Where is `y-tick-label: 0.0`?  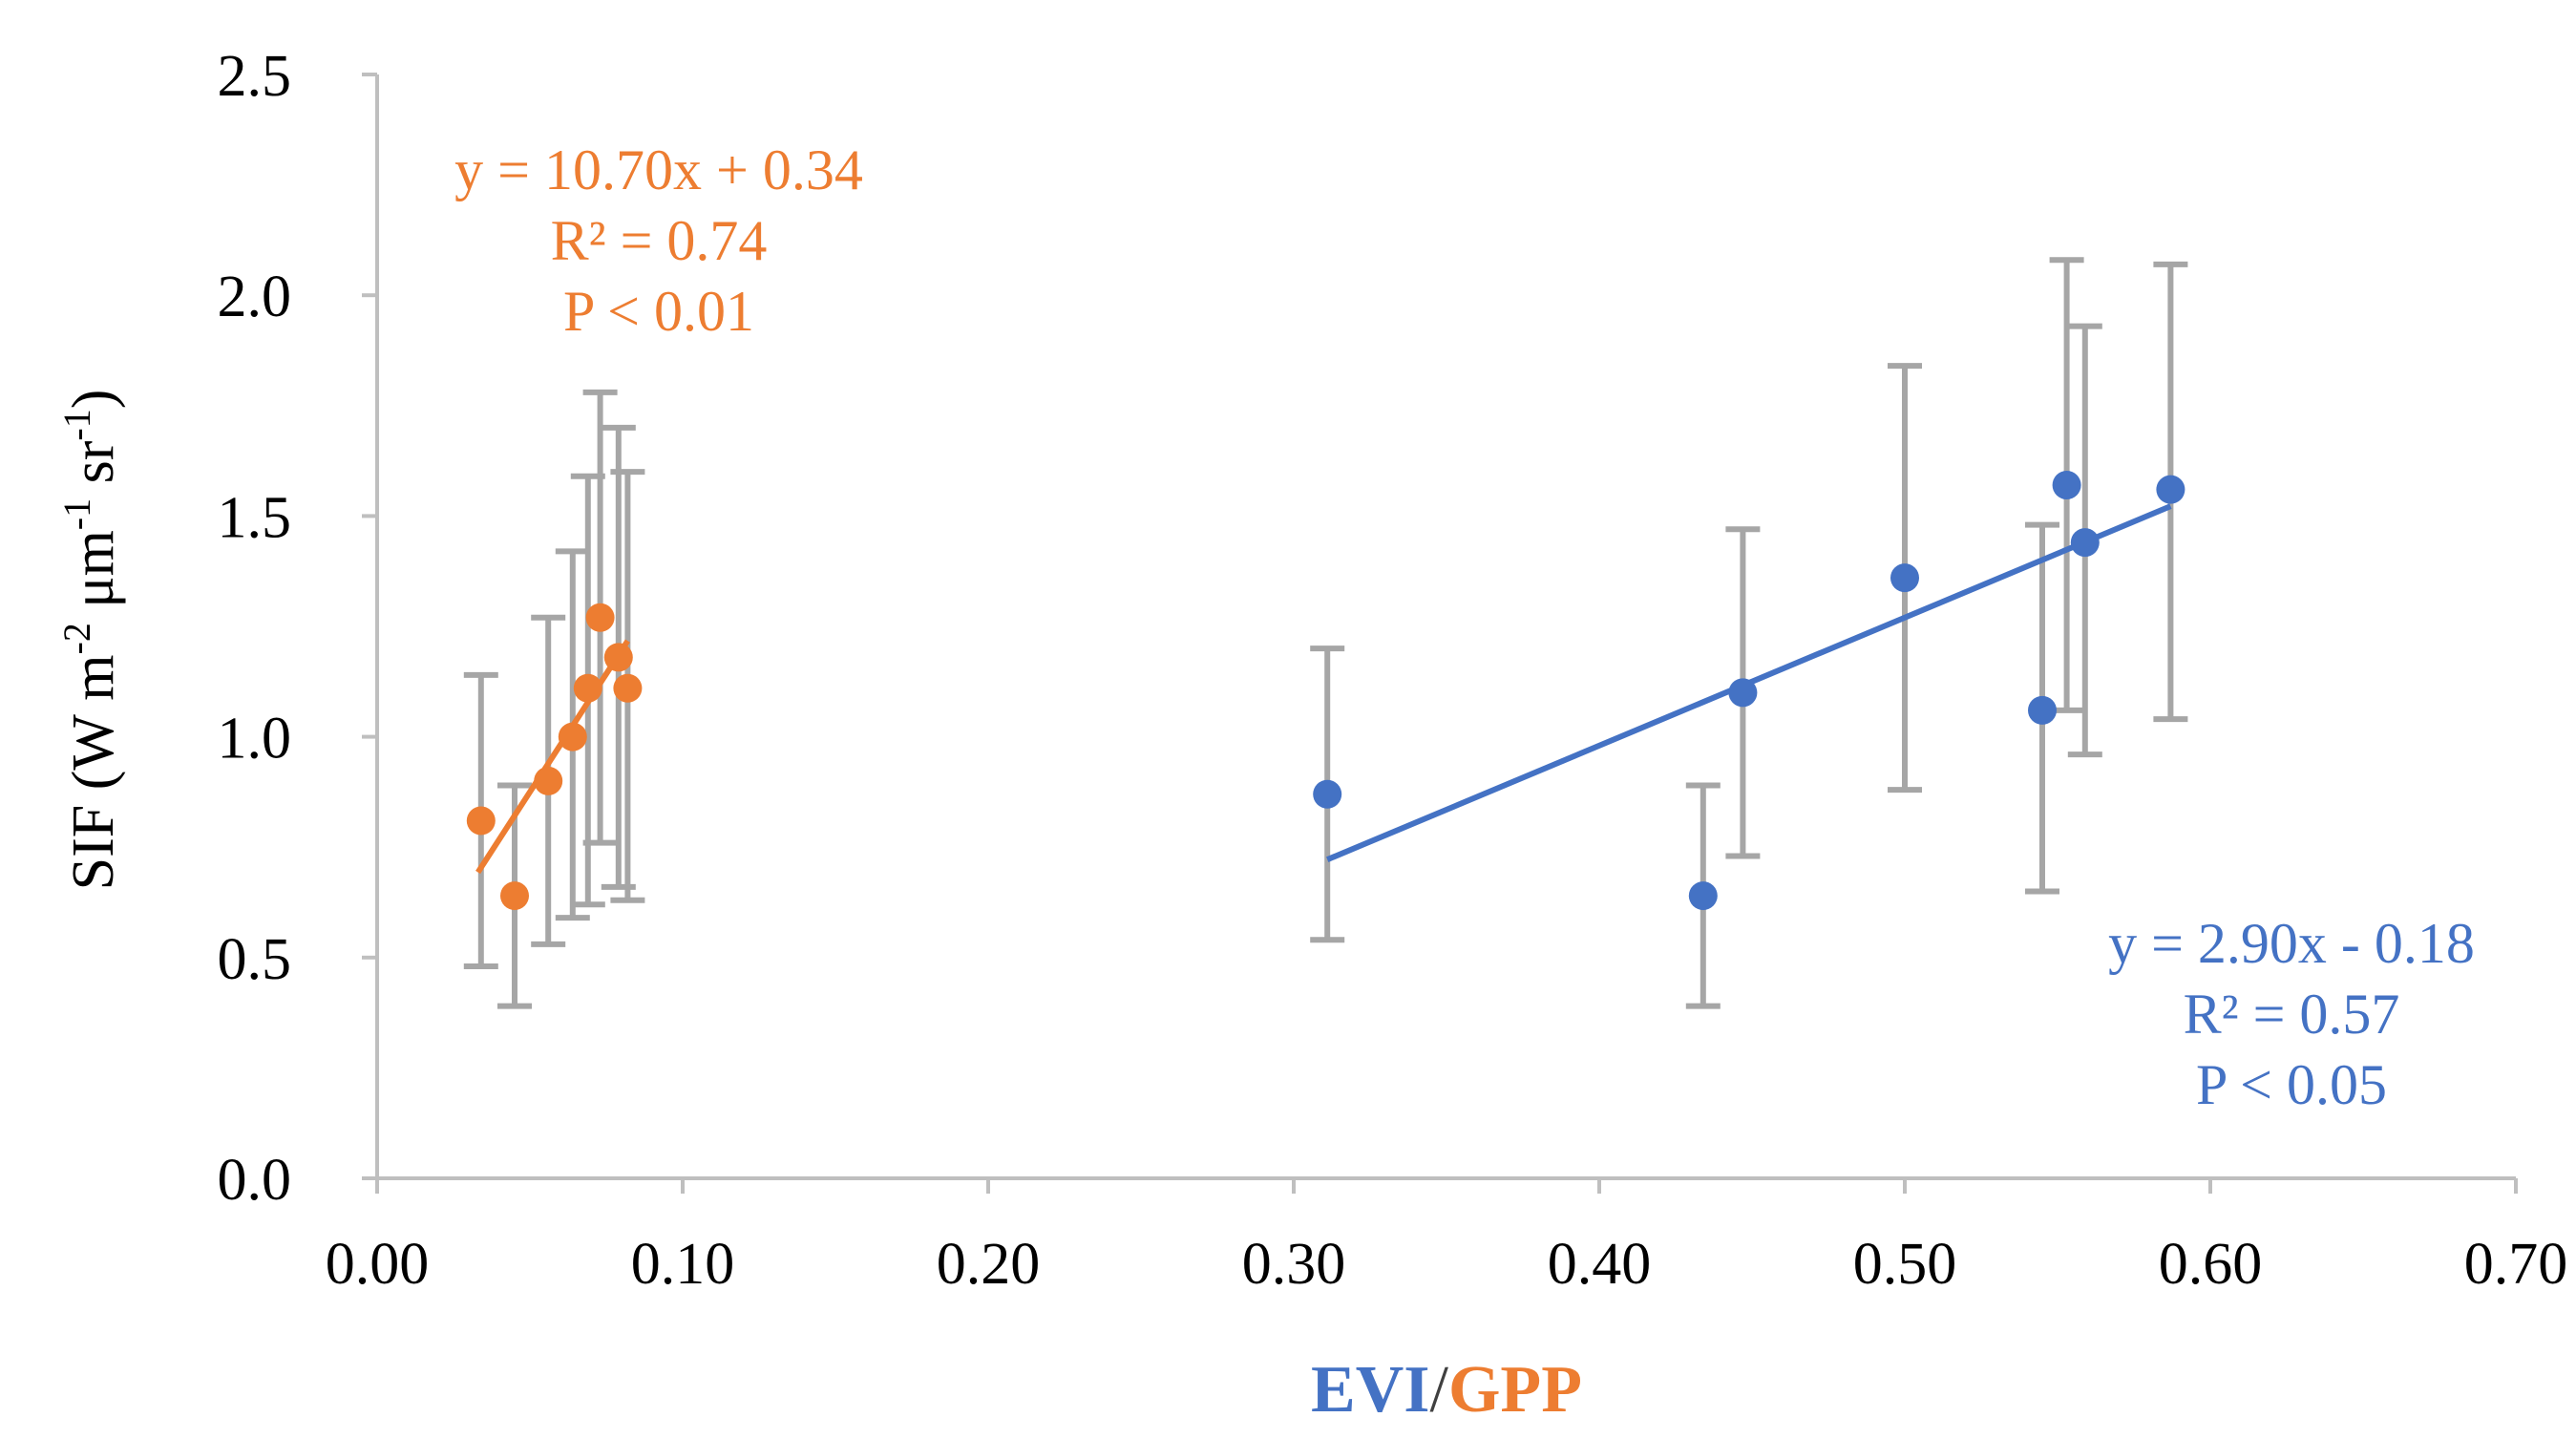 y-tick-label: 0.0 is located at coordinates (255, 1180).